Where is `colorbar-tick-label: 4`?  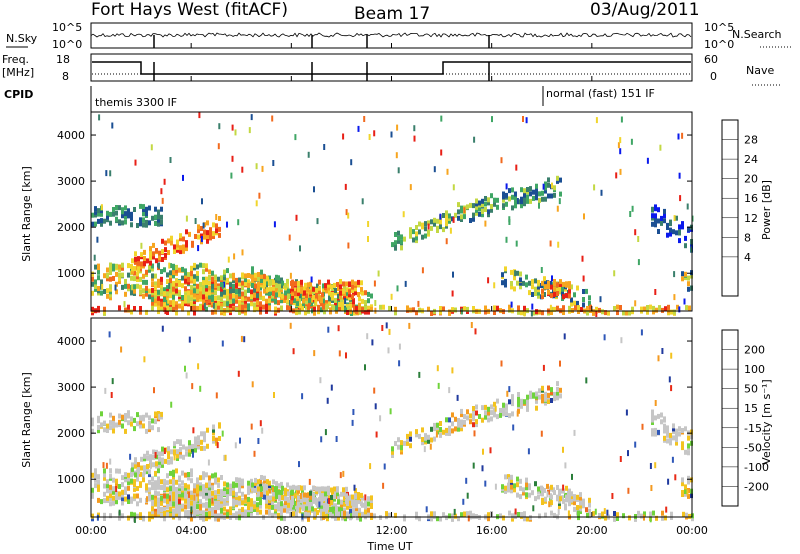
colorbar-tick-label: 4 is located at coordinates (747, 257).